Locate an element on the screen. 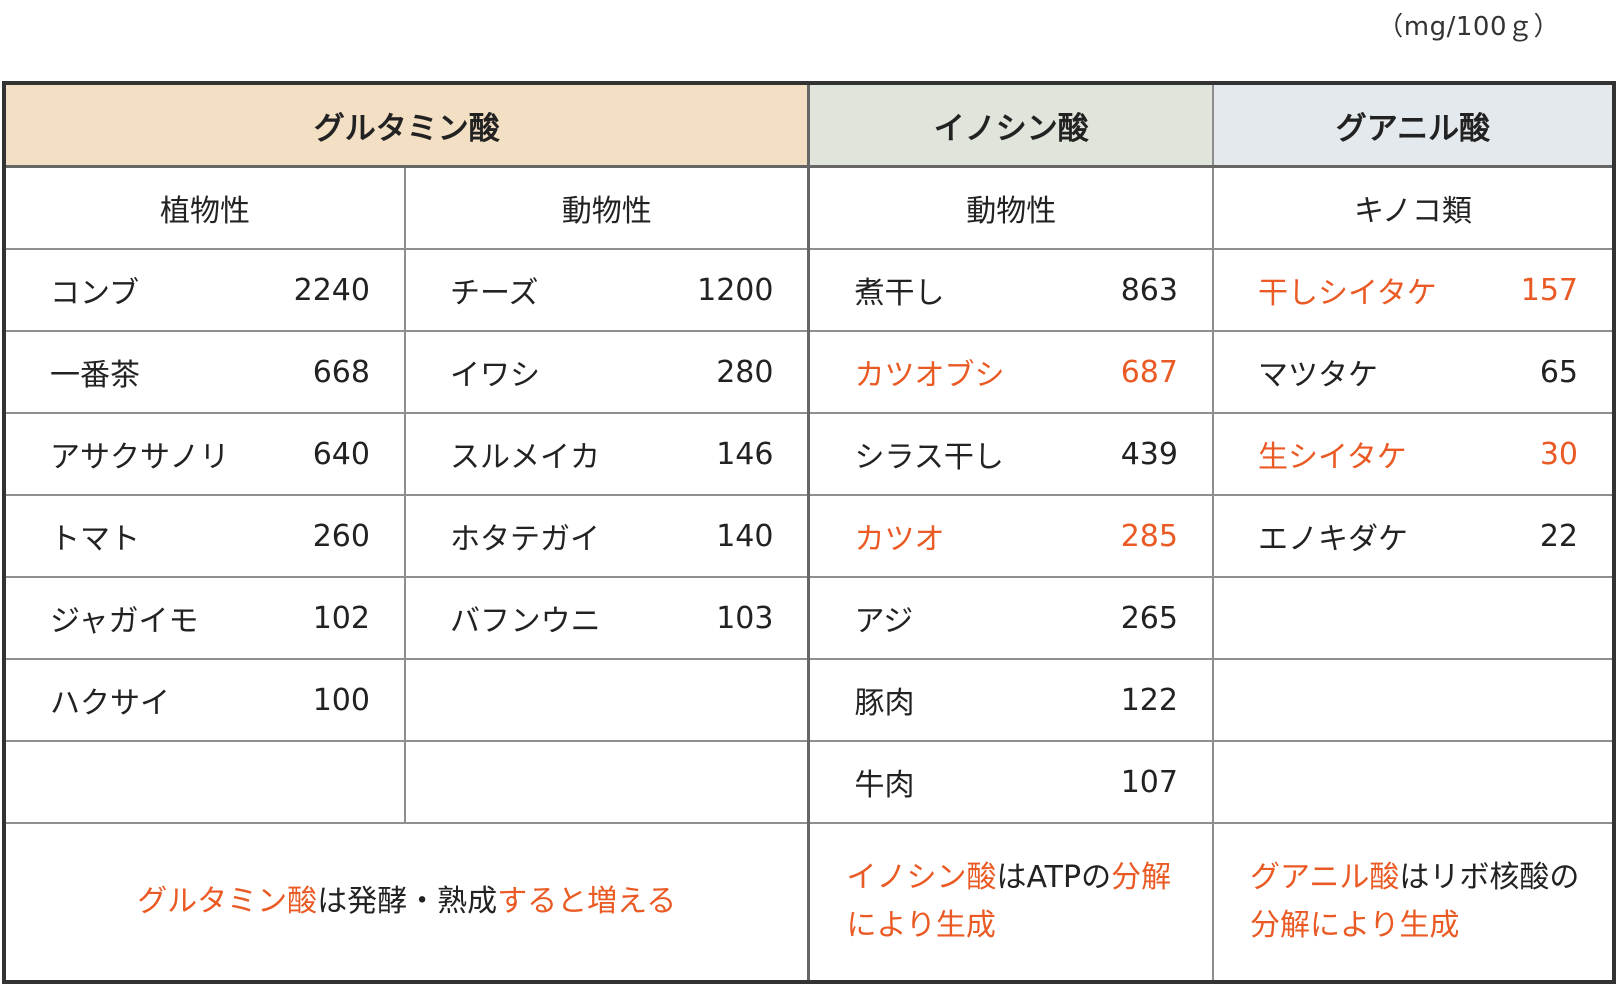 The image size is (1618, 1000). note-inosinic-text: はATPの is located at coordinates (1054, 877).